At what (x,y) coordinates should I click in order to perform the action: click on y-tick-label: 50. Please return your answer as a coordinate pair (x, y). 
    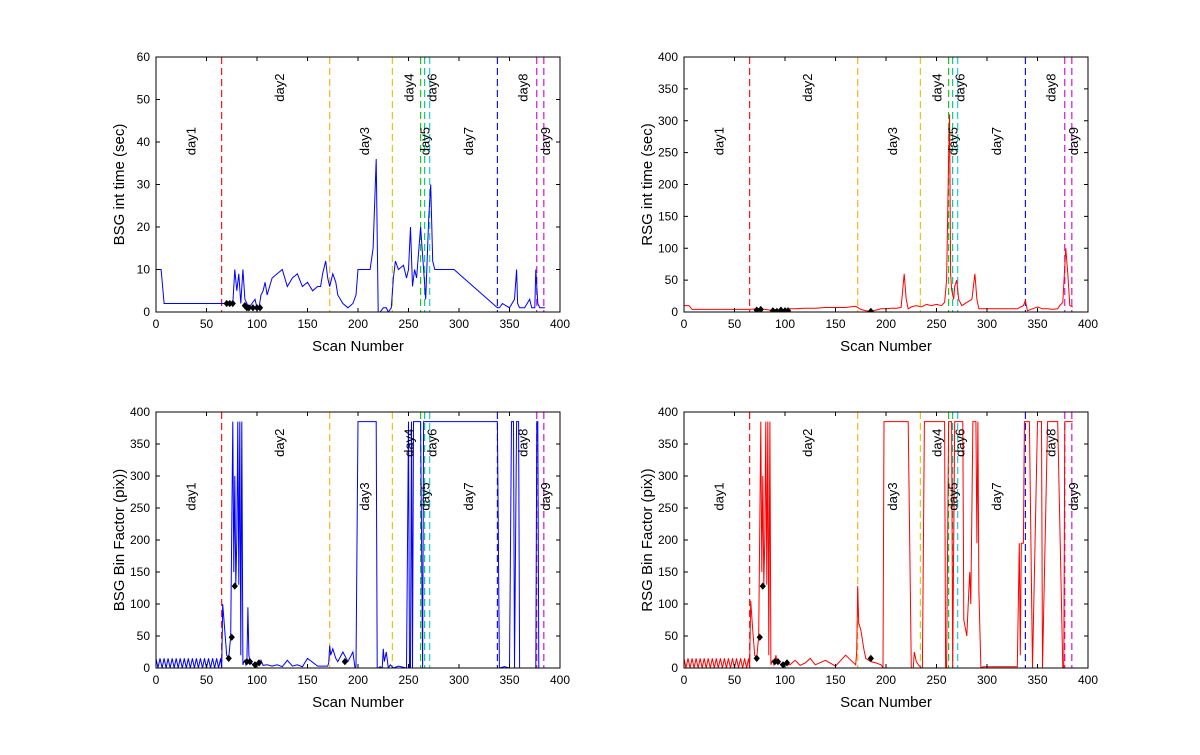
    Looking at the image, I should click on (144, 100).